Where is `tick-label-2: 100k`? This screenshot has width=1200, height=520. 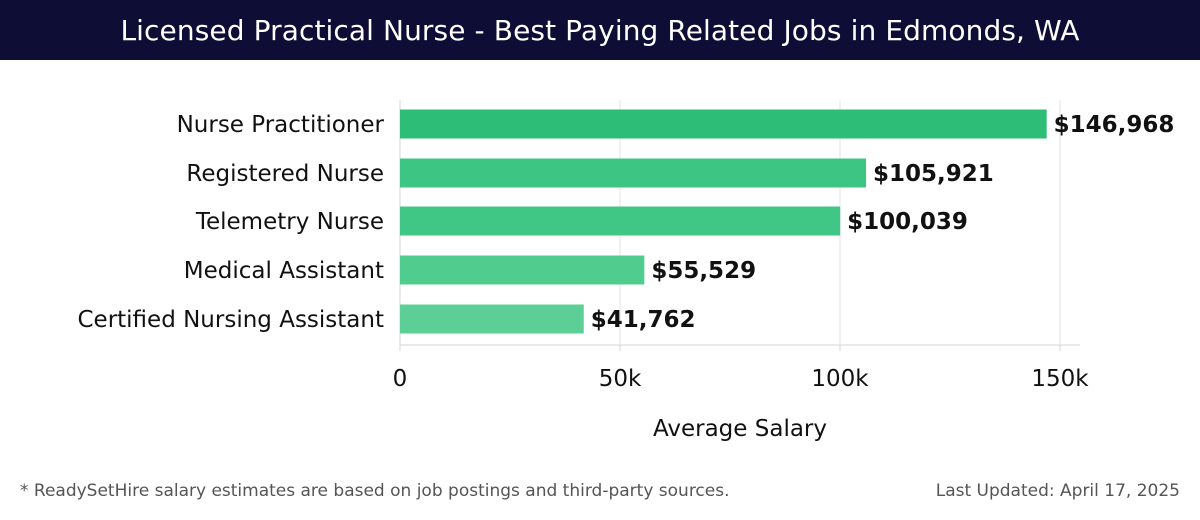
tick-label-2: 100k is located at coordinates (840, 379).